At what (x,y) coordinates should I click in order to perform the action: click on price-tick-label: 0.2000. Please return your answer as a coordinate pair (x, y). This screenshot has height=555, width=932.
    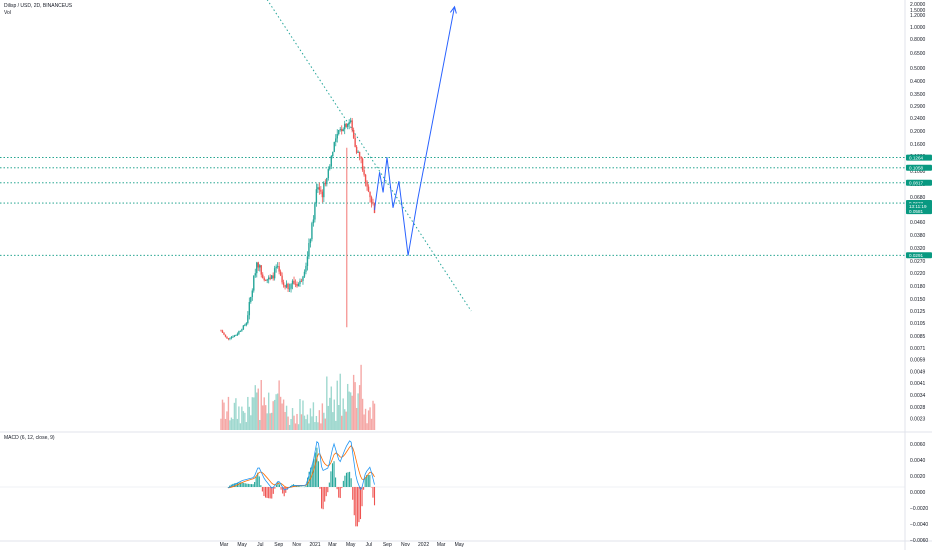
    Looking at the image, I should click on (918, 132).